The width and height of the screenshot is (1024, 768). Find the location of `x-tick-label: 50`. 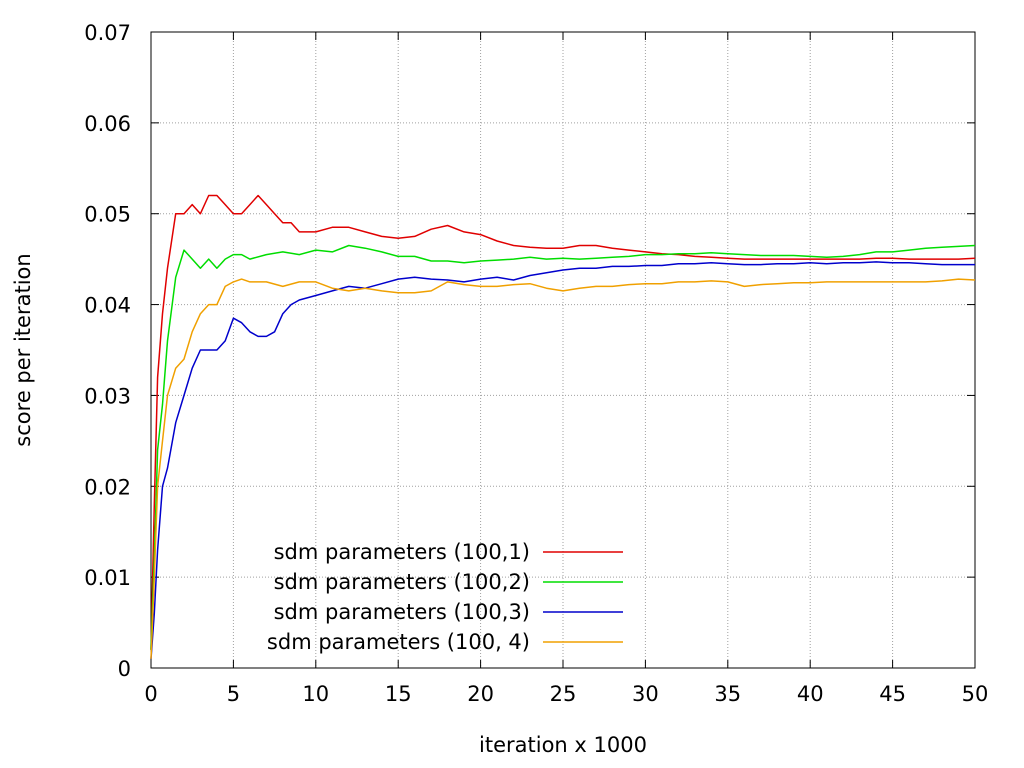

x-tick-label: 50 is located at coordinates (975, 694).